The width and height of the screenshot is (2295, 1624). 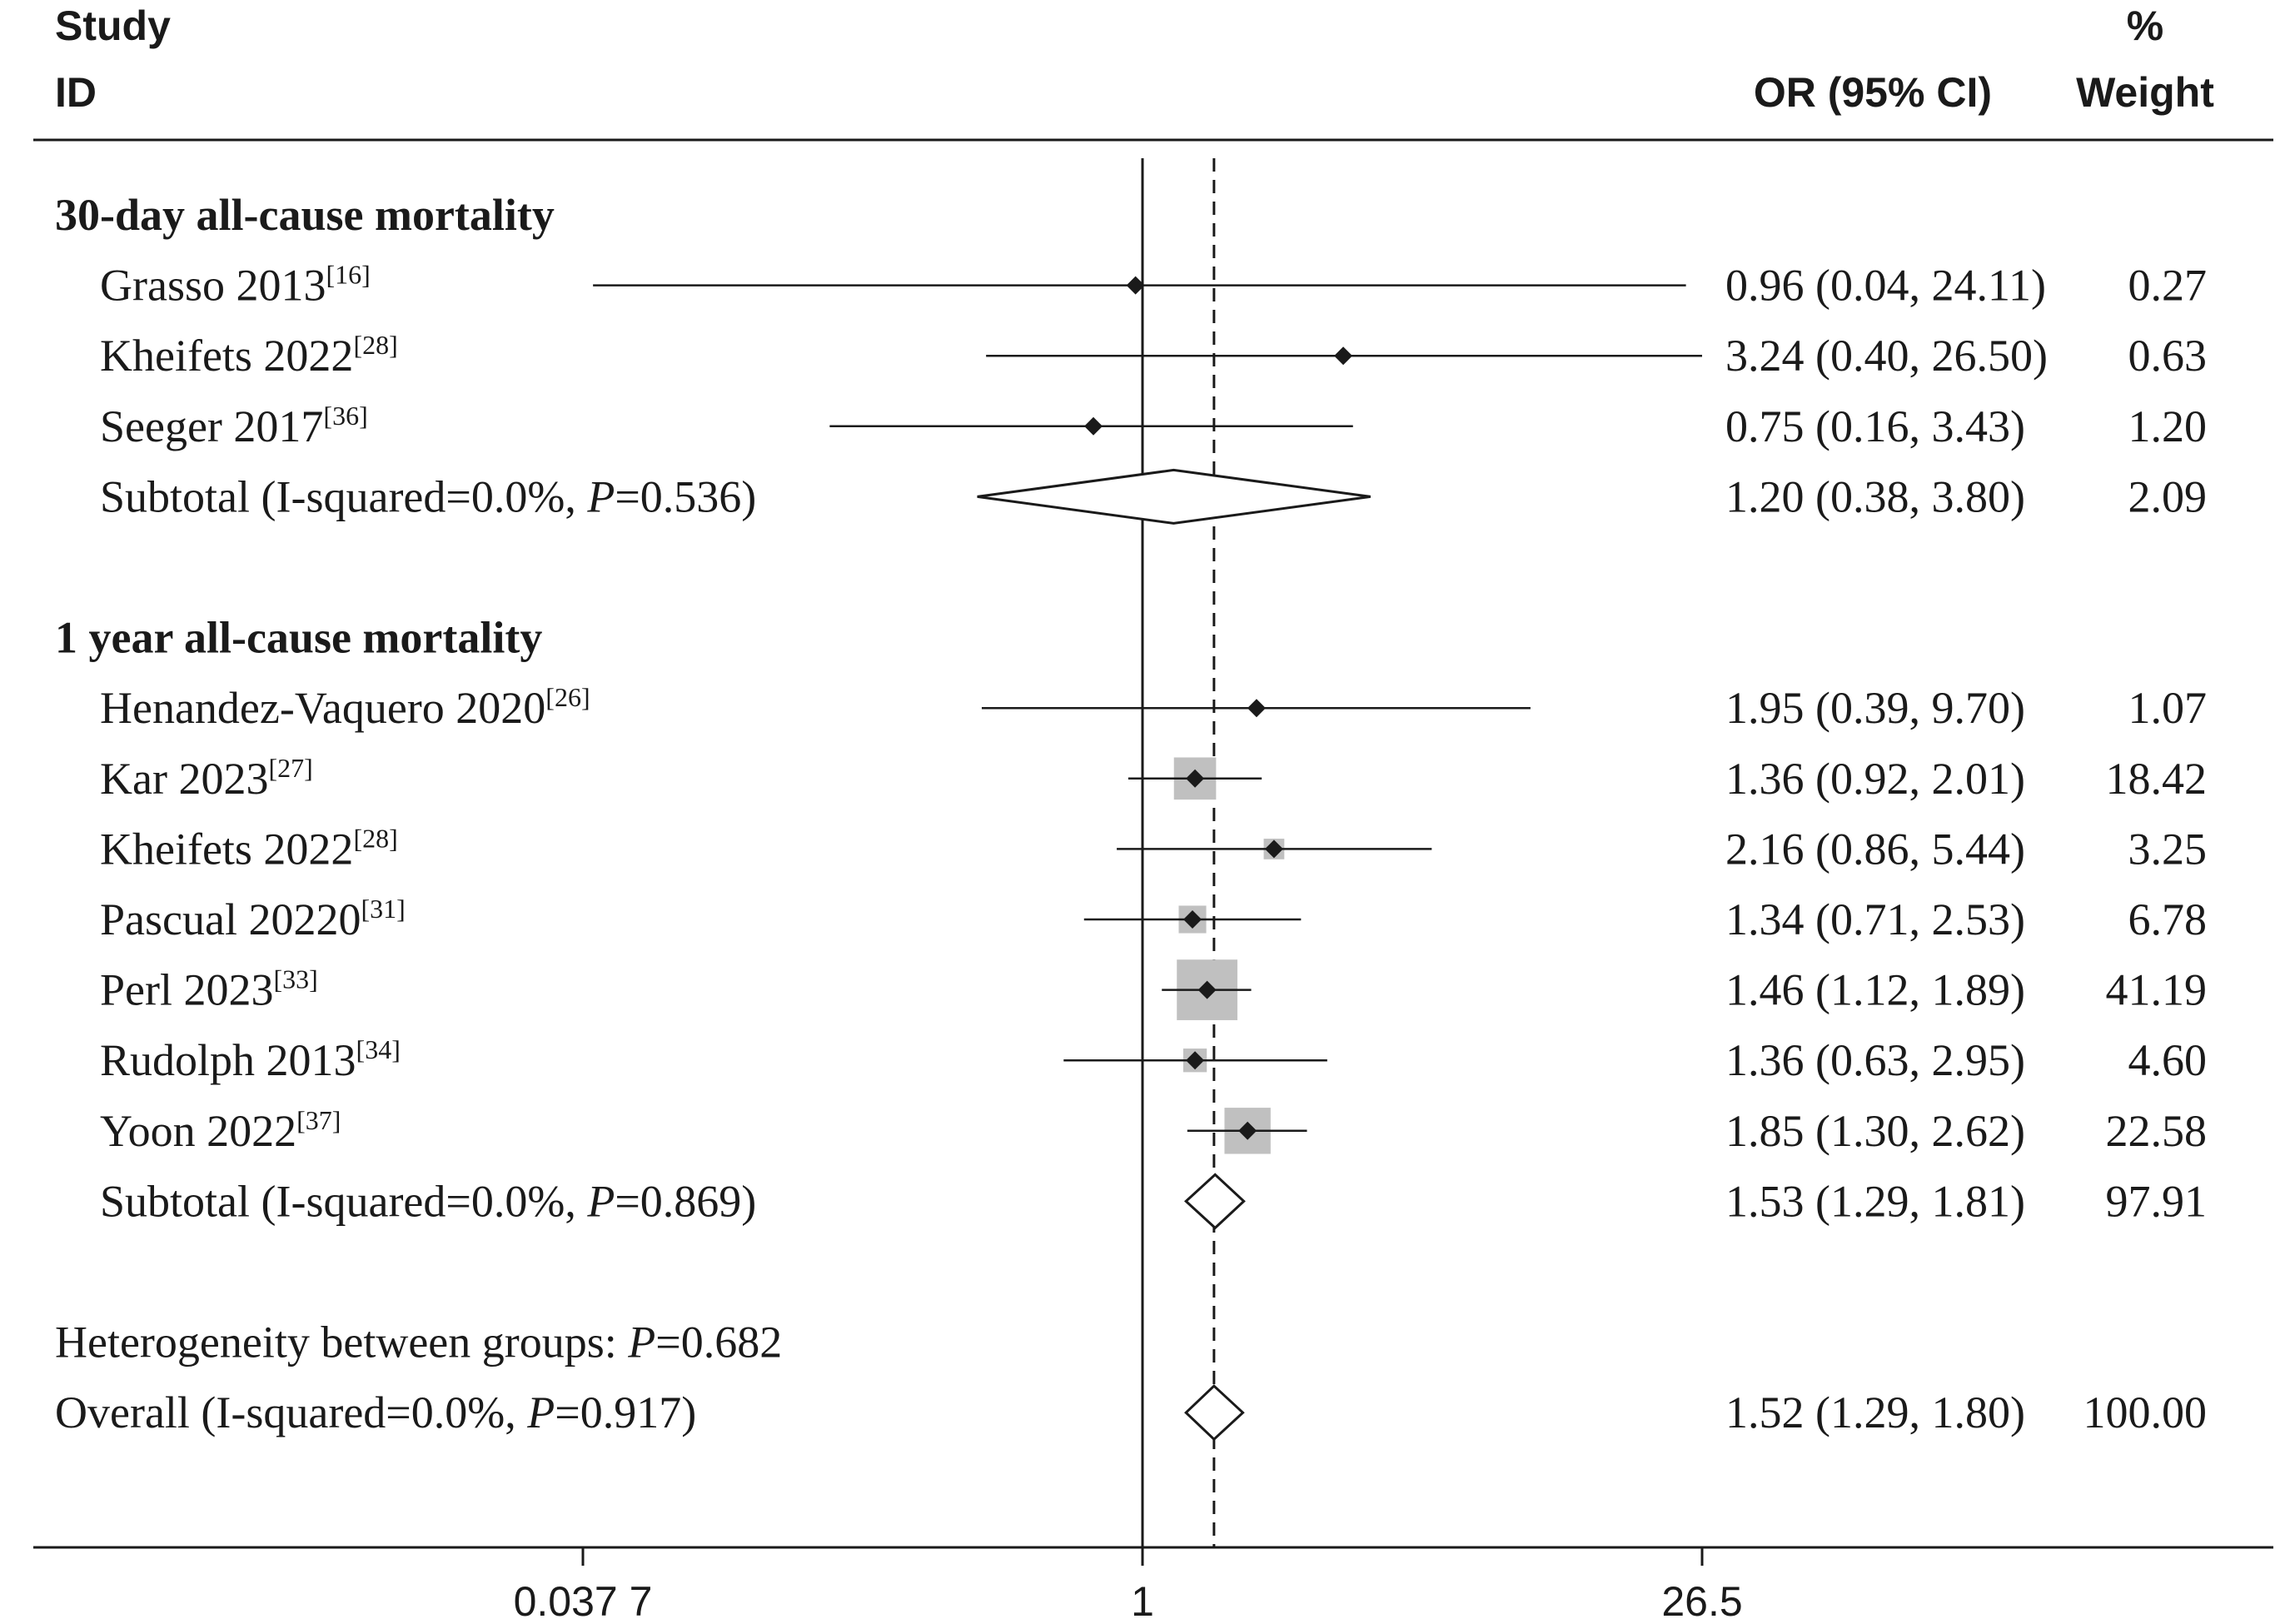 What do you see at coordinates (1129, 1586) in the screenshot?
I see `x-axis-ticks: 0.037 7 1 26.5` at bounding box center [1129, 1586].